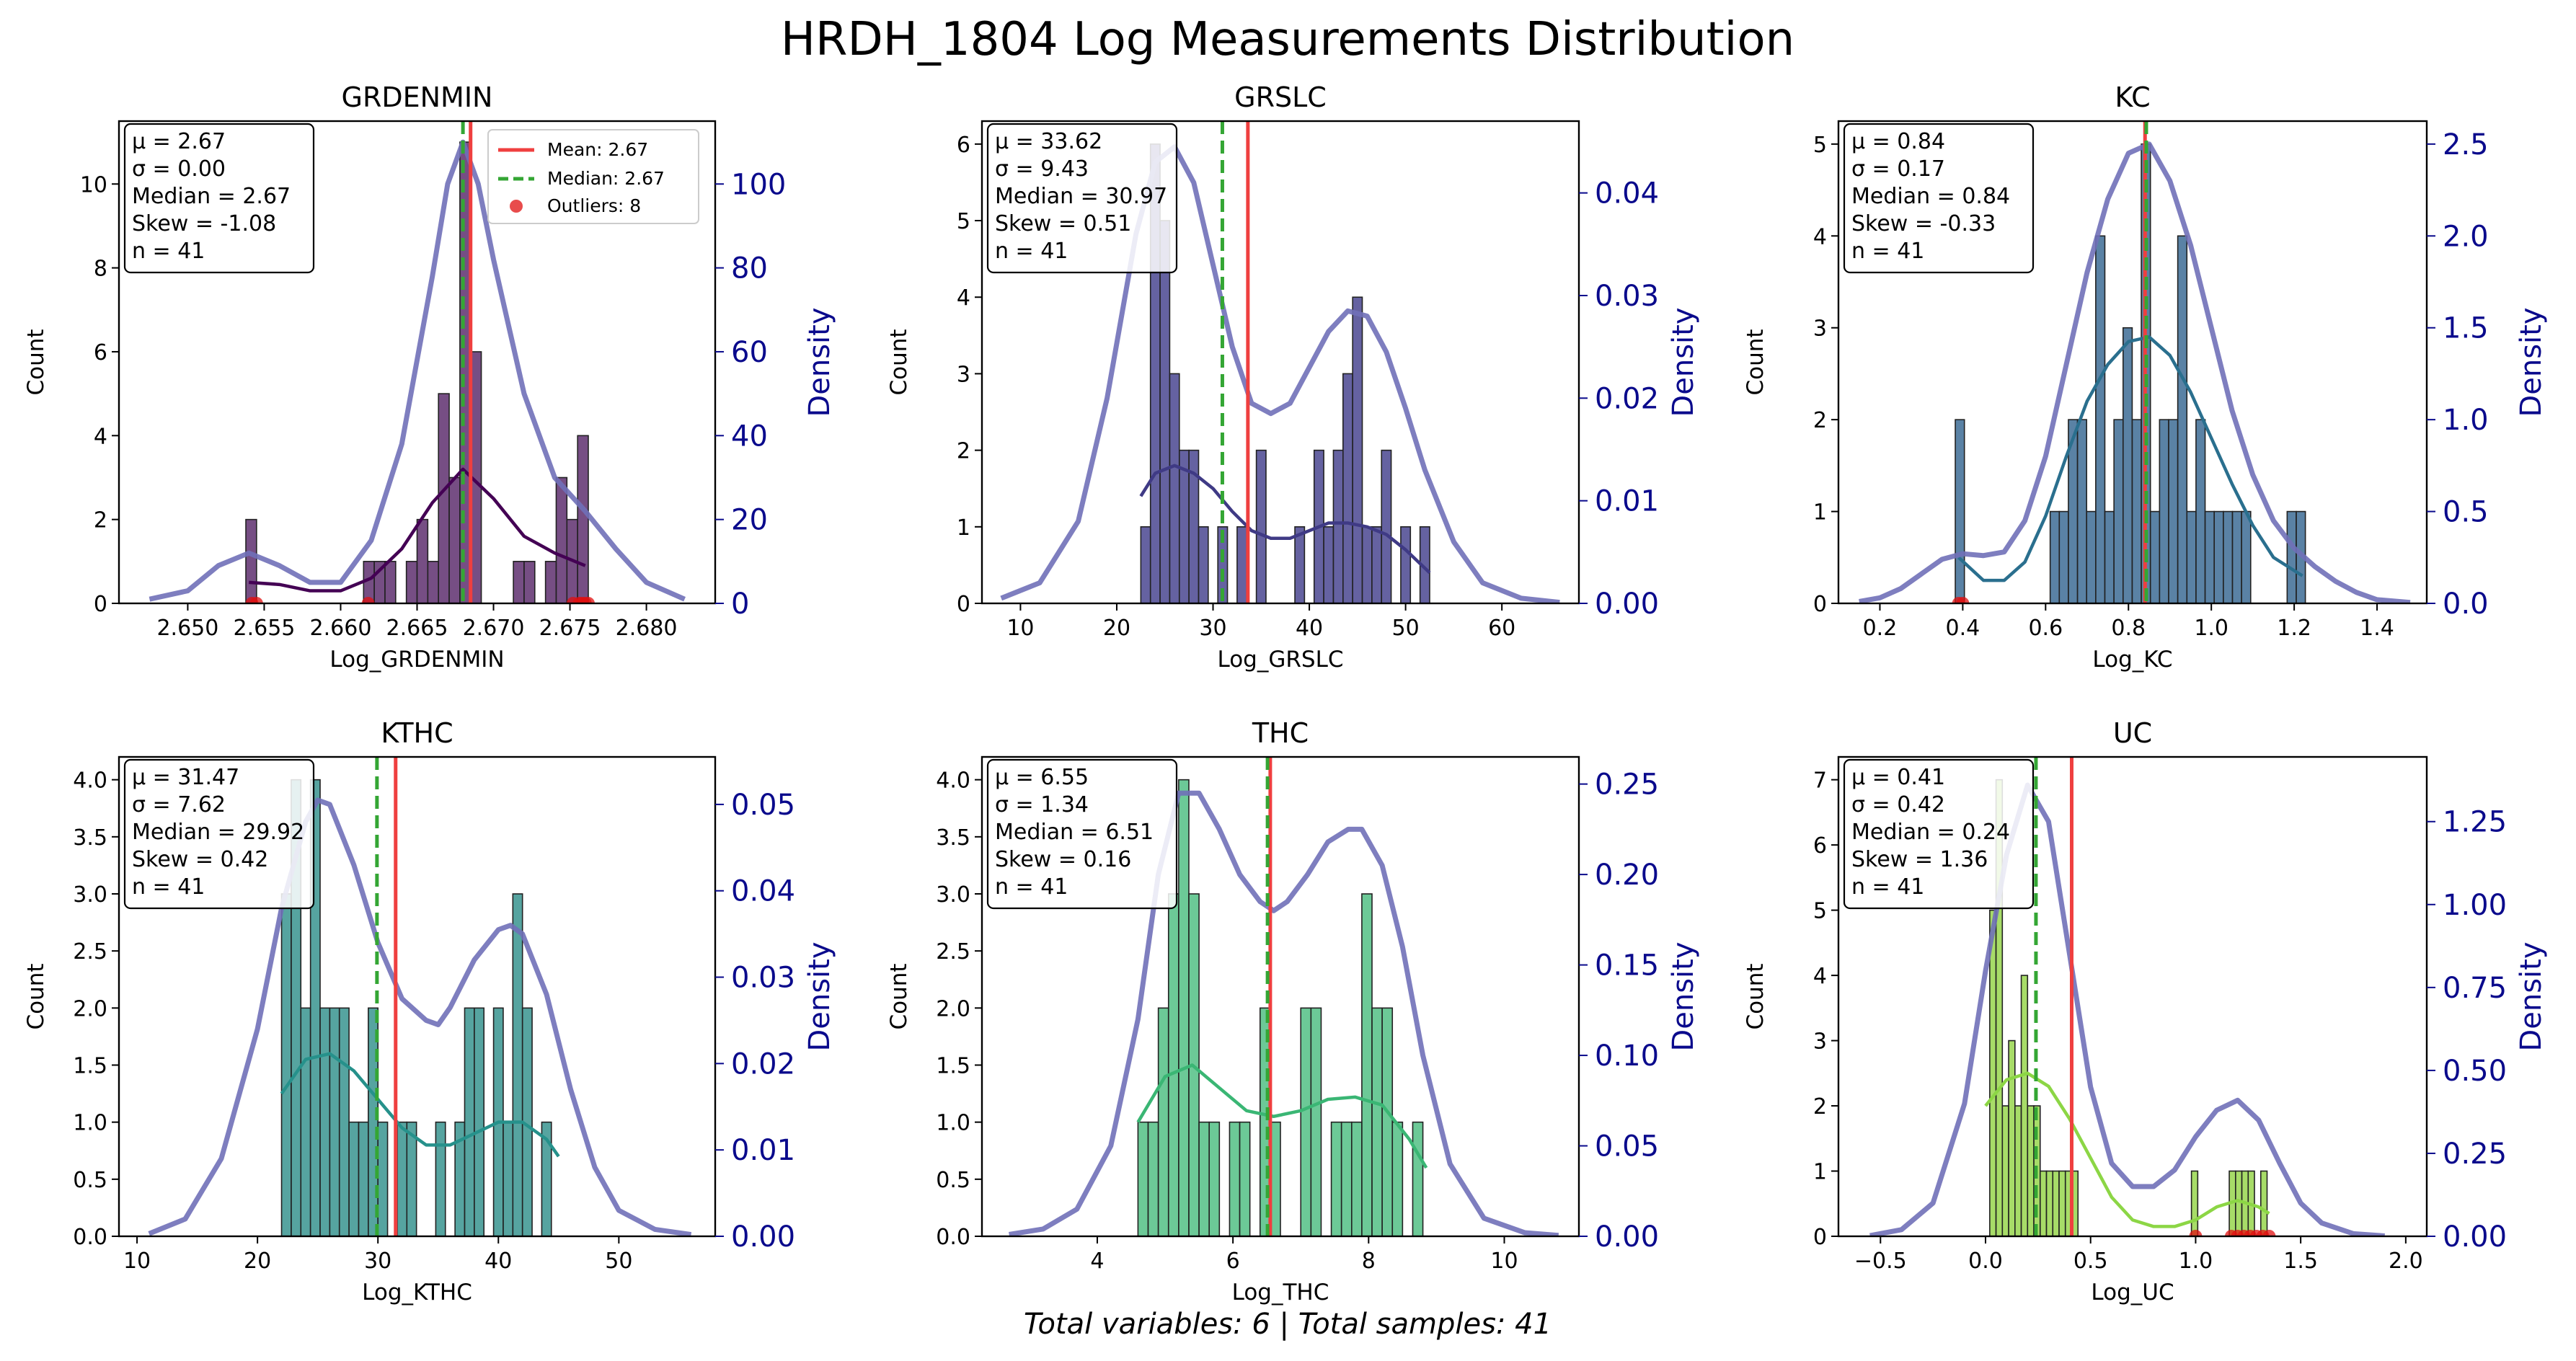 The width and height of the screenshot is (2576, 1361). Describe the element at coordinates (341, 628) in the screenshot. I see `x-tick-label: 2.660` at that location.